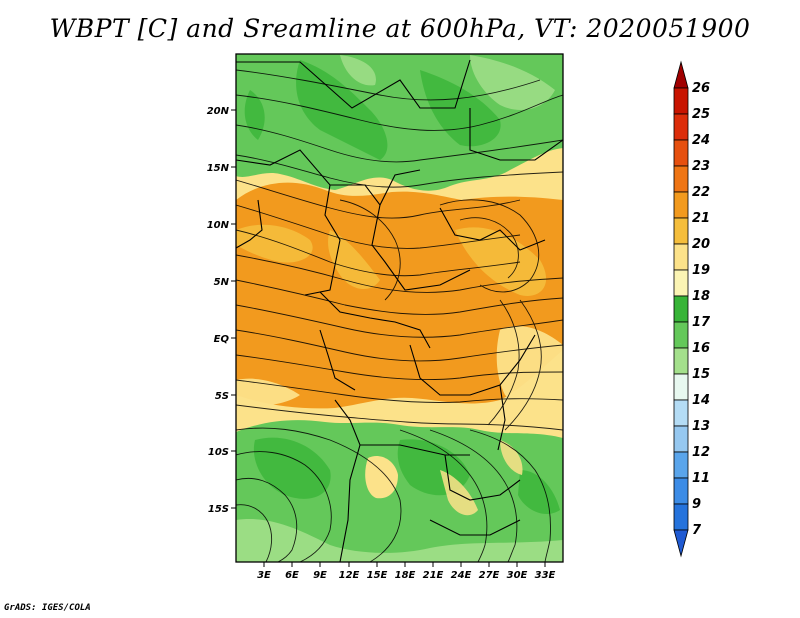 The height and width of the screenshot is (618, 800). I want to click on lon-tick: 24E, so click(461, 571).